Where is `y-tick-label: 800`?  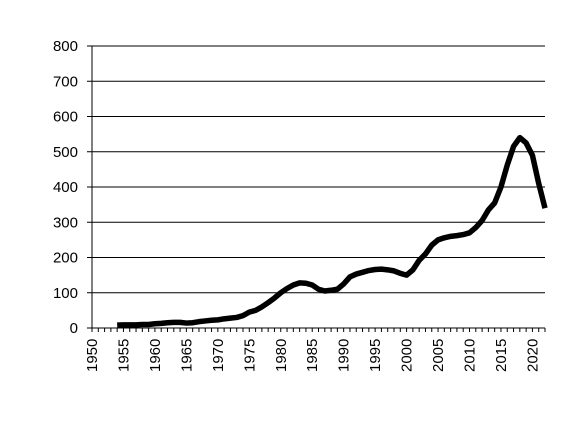 y-tick-label: 800 is located at coordinates (65, 46).